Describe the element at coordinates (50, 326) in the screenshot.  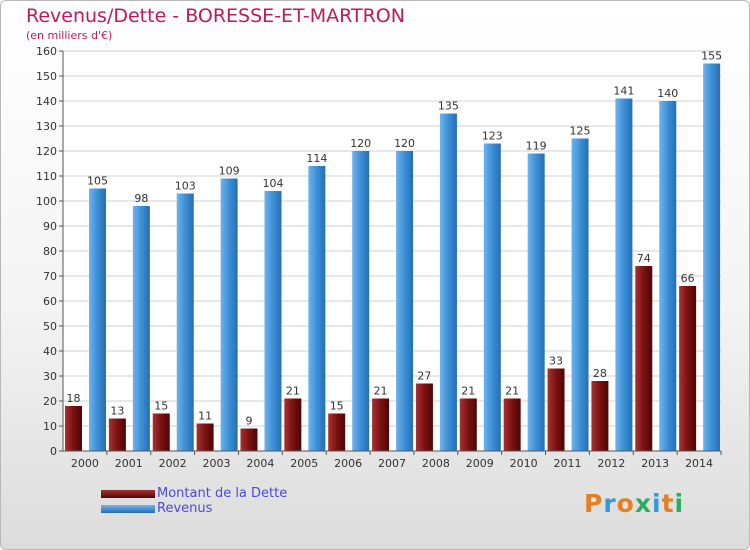
I see `y-tick-label: 50` at that location.